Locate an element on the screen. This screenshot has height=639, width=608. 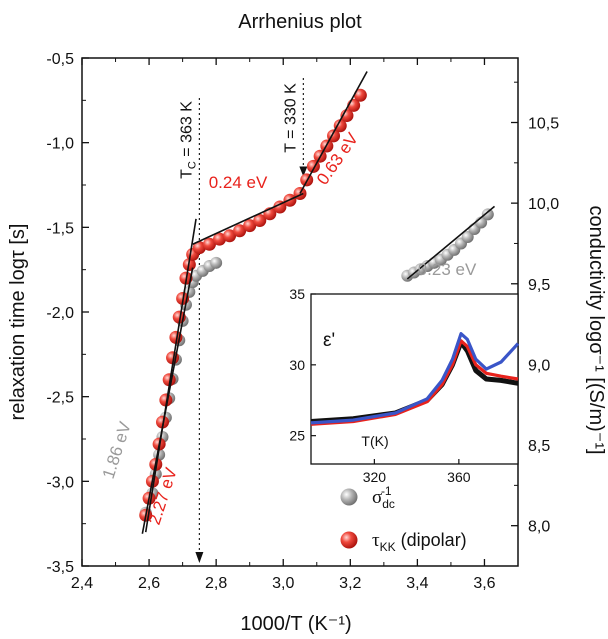
x-tick-label: 3,6 is located at coordinates (484, 583).